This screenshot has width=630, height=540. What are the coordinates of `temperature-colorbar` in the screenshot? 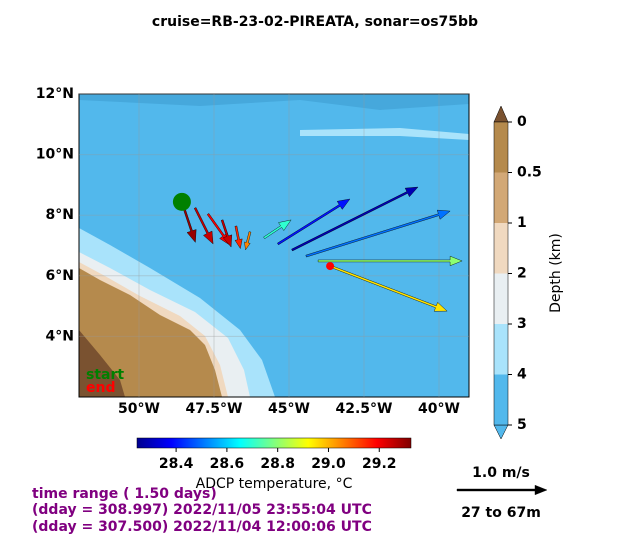 It's located at (274, 443).